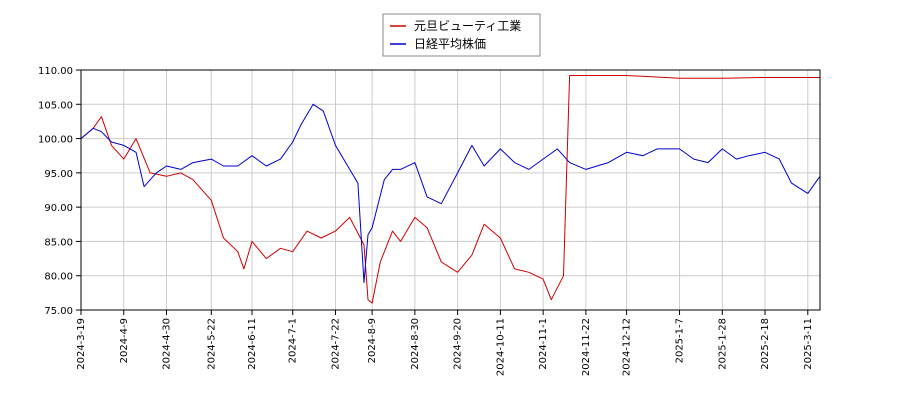 Image resolution: width=900 pixels, height=404 pixels. Describe the element at coordinates (55, 105) in the screenshot. I see `y-tick-label: 105.00` at that location.